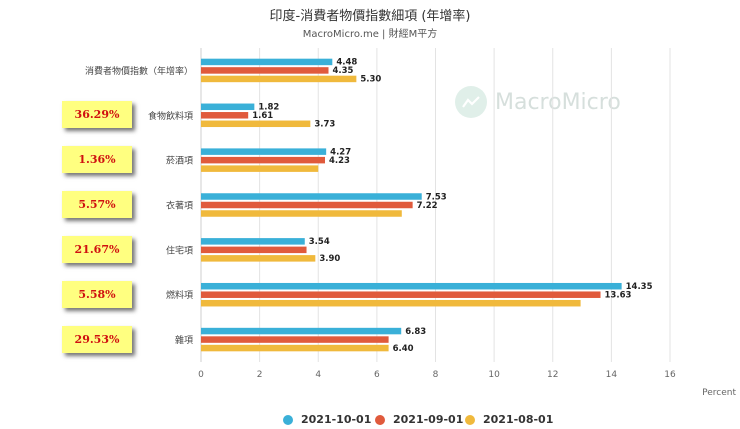 The height and width of the screenshot is (429, 740). I want to click on category-label: 燃料項, so click(179, 295).